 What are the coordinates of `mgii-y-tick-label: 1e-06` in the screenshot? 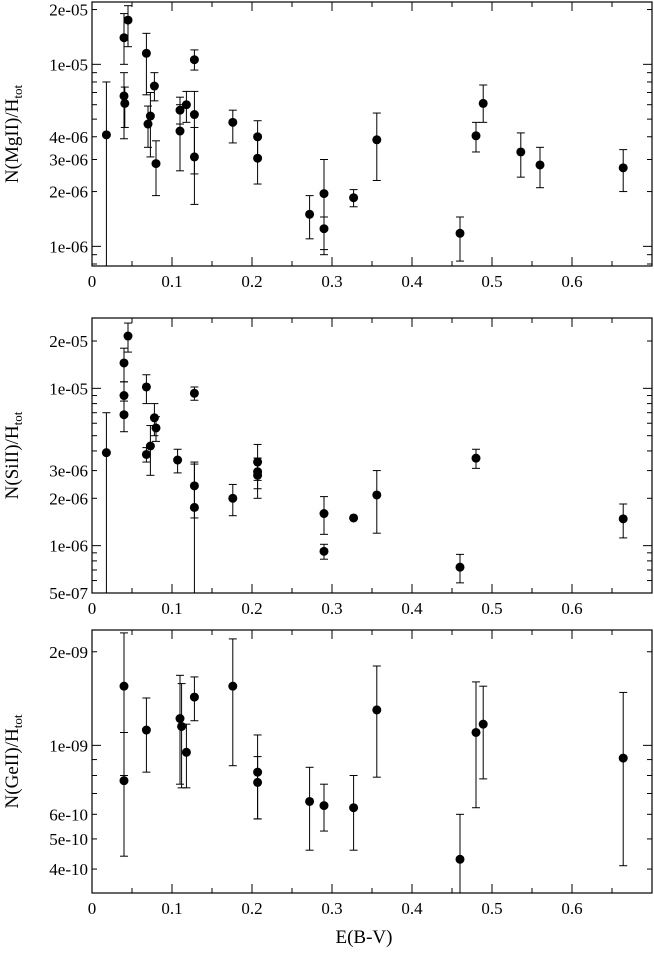 It's located at (68, 246).